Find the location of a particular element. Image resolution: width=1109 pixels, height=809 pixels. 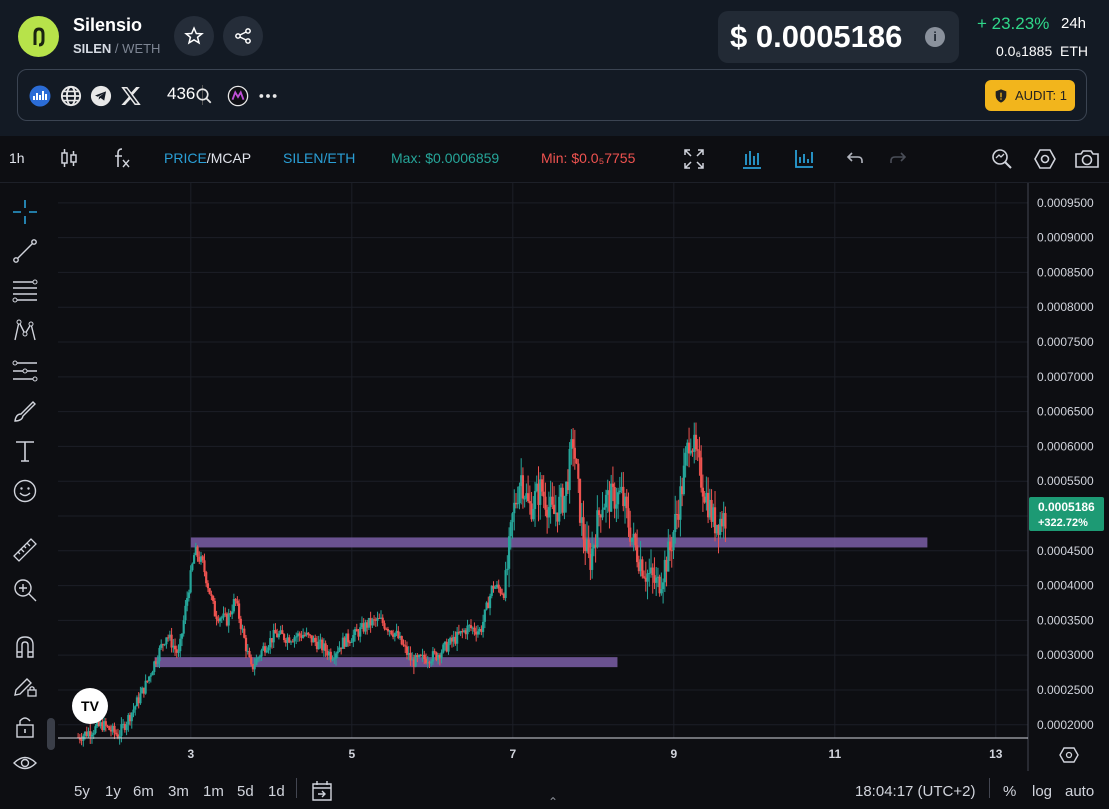

lock-drawing-tool is located at coordinates (25, 686).